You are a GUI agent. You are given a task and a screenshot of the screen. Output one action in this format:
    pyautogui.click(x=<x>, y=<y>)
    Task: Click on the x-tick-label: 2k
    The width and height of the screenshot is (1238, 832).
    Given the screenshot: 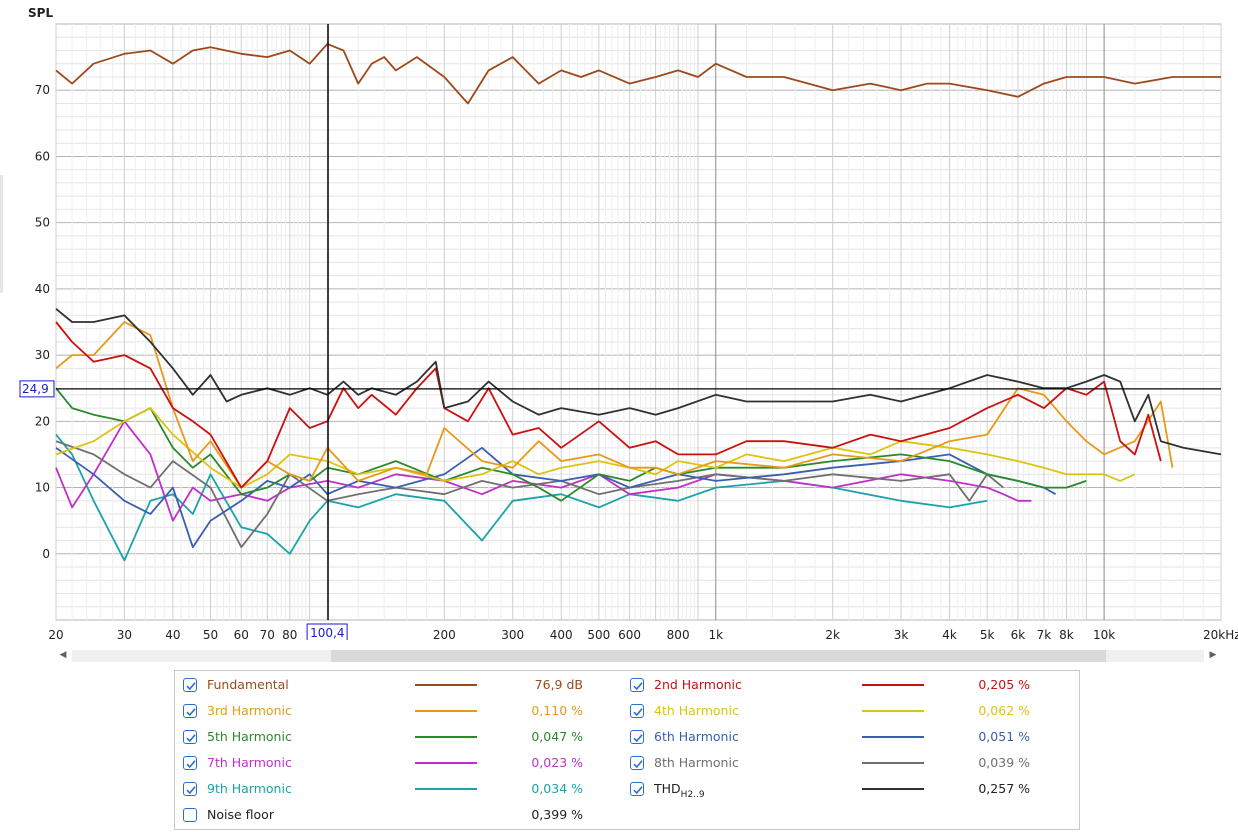 What is the action you would take?
    pyautogui.click(x=832, y=634)
    